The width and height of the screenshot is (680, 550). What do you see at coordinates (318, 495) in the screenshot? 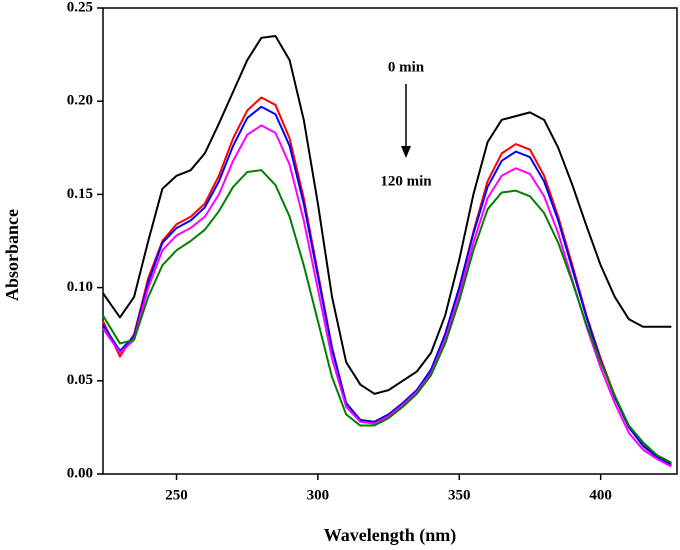
I see `x-tick-label: 300` at bounding box center [318, 495].